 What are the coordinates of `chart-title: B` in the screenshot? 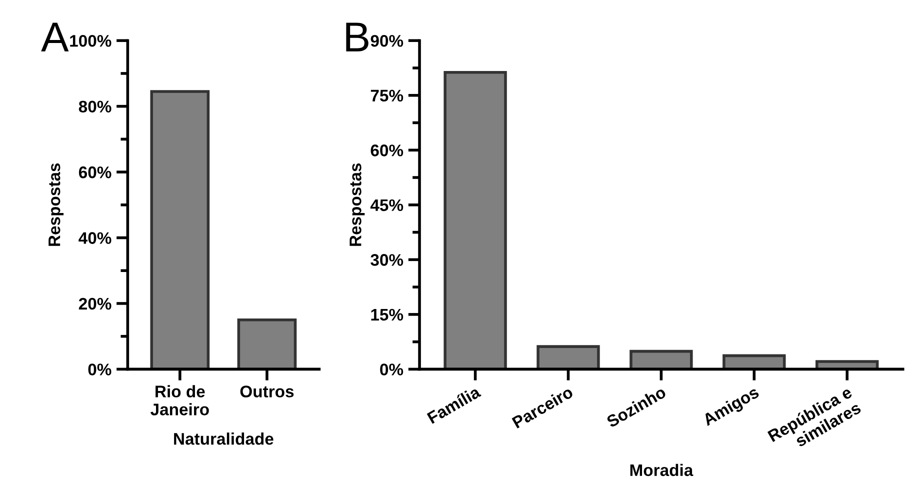 It's located at (357, 37).